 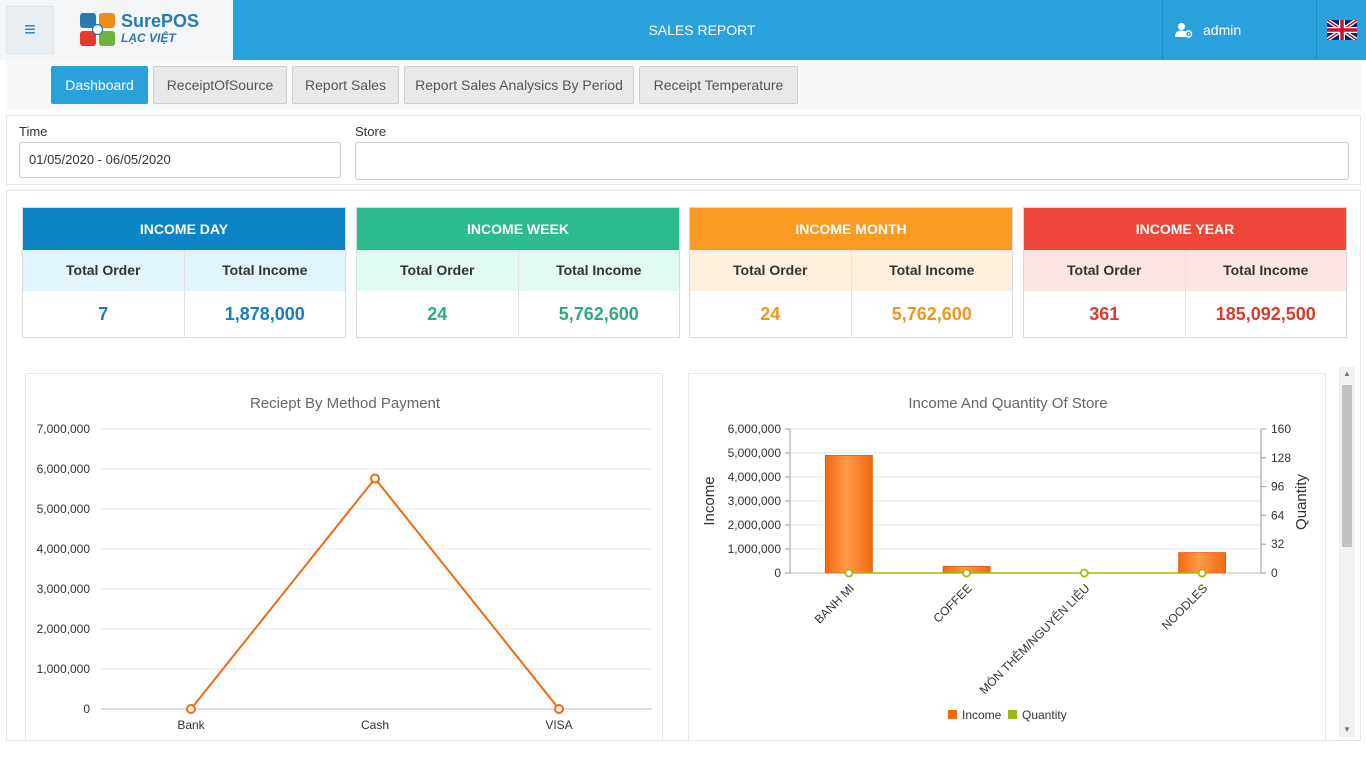 What do you see at coordinates (1281, 429) in the screenshot?
I see `y2-tick-label: 160` at bounding box center [1281, 429].